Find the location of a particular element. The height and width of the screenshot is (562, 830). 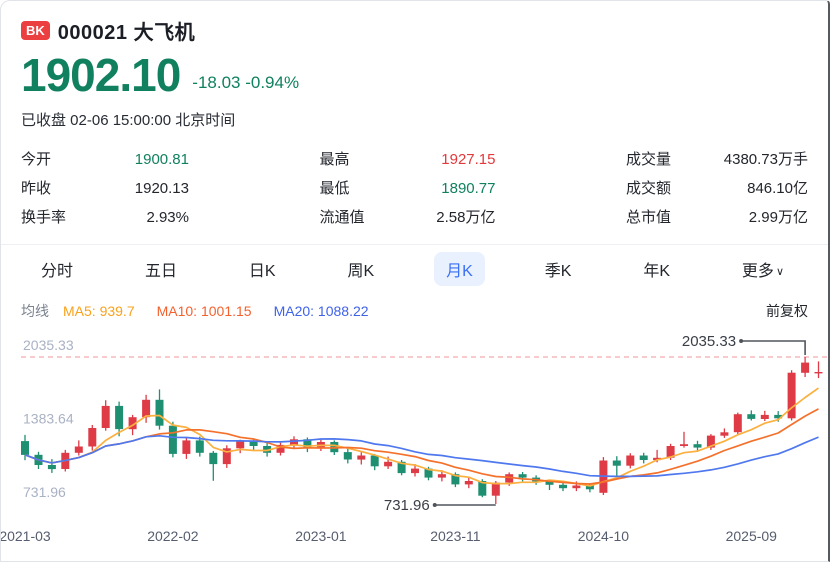

price-change: -18.03 -0.94% is located at coordinates (245, 87).